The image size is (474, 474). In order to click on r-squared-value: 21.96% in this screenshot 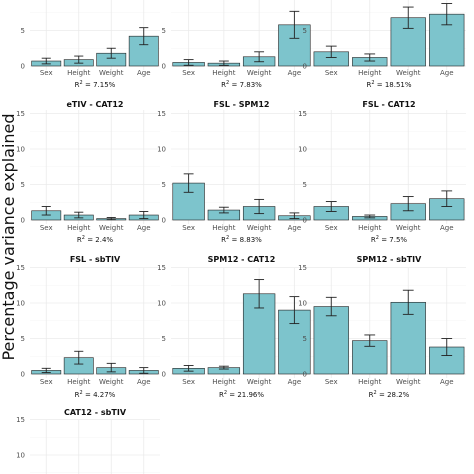, I will do `click(250, 395)`.